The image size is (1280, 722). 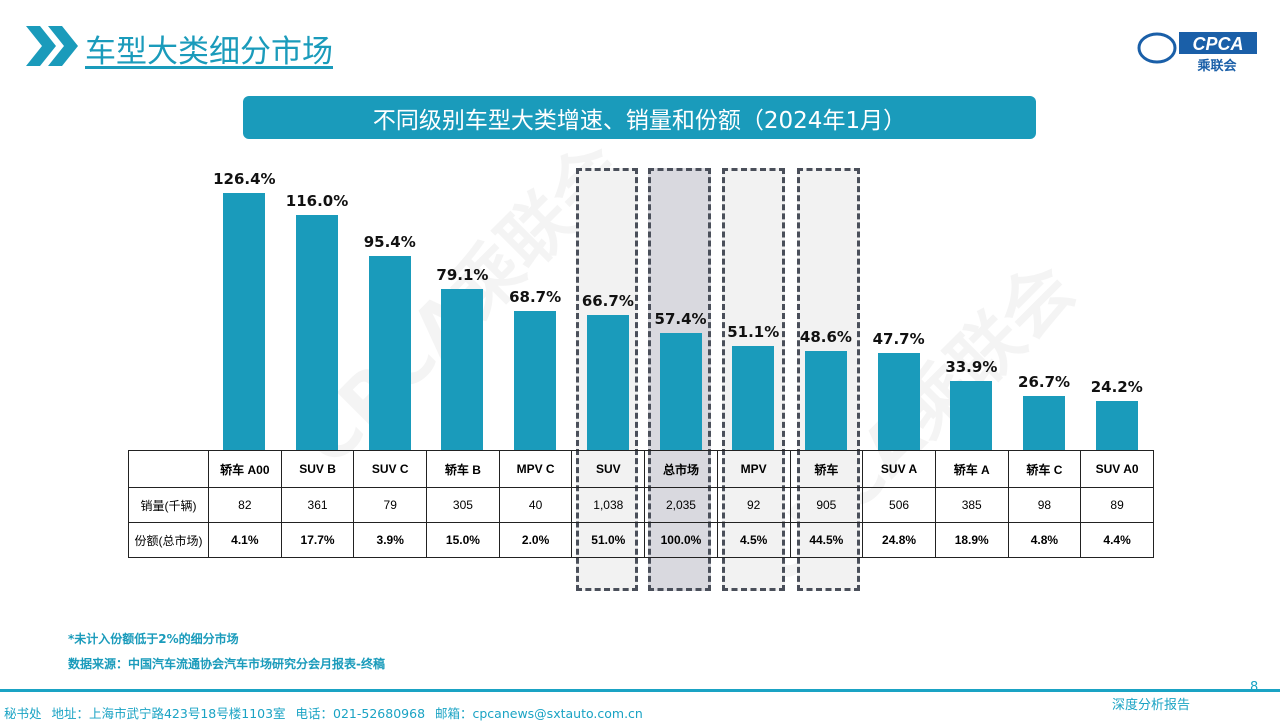 I want to click on row-label-sales: 销量(千辆), so click(x=168, y=505).